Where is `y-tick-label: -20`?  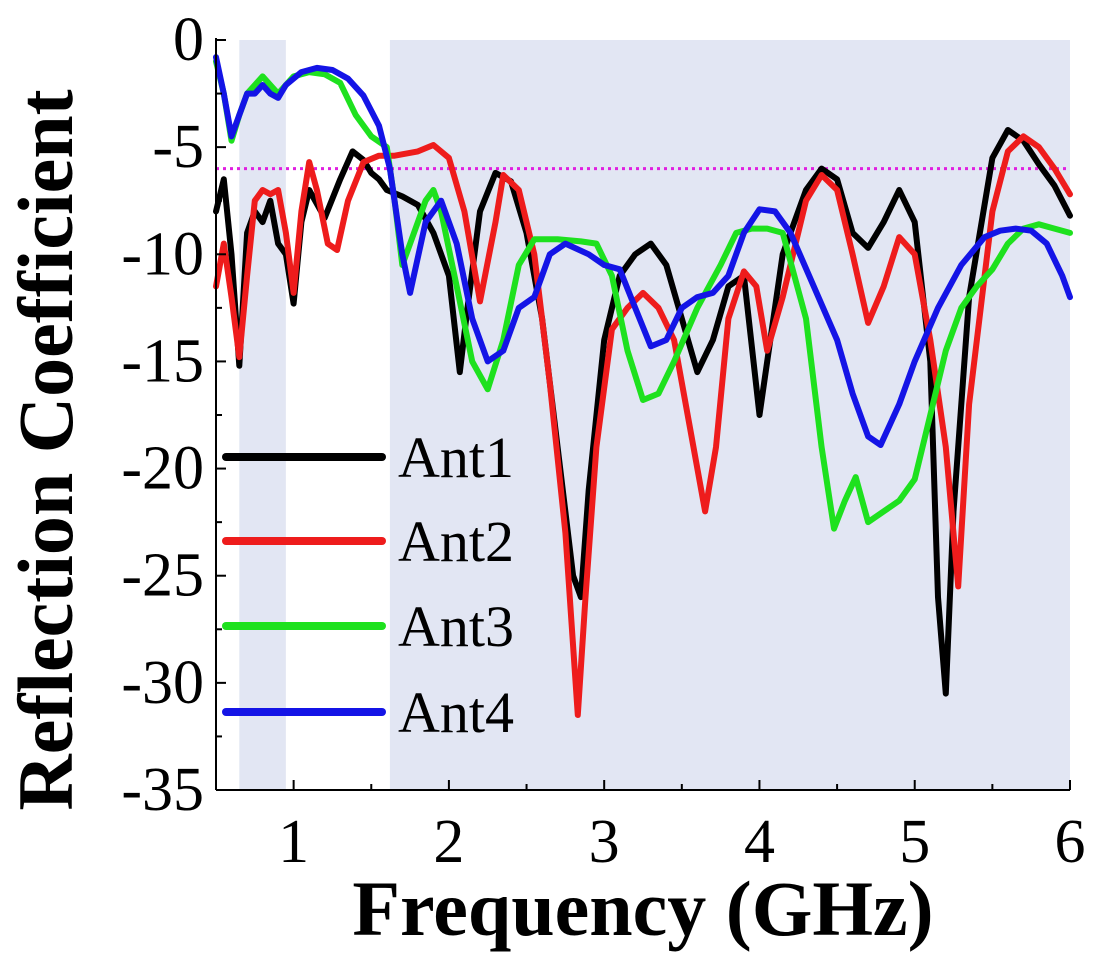 y-tick-label: -20 is located at coordinates (162, 469).